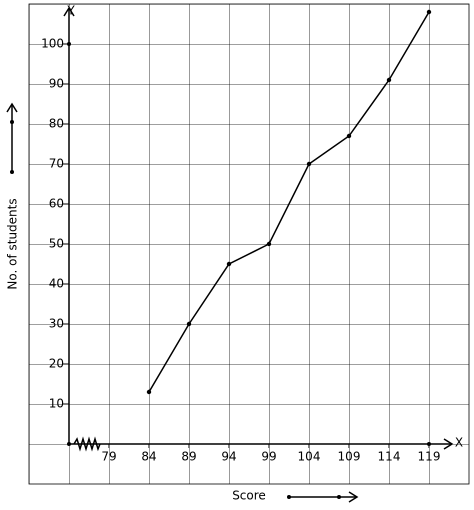 The width and height of the screenshot is (474, 510). What do you see at coordinates (188, 457) in the screenshot?
I see `x-tick-label: 89` at bounding box center [188, 457].